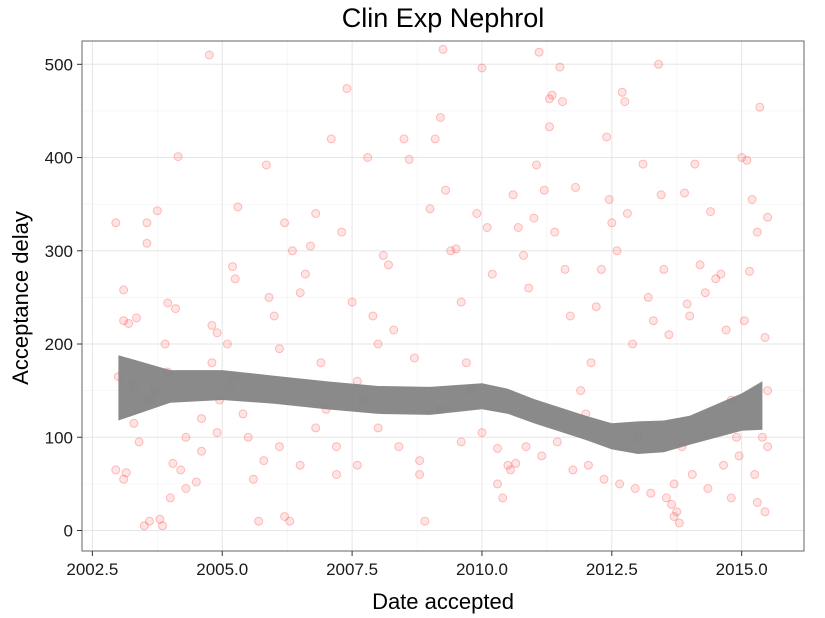 The width and height of the screenshot is (825, 618). Describe the element at coordinates (742, 569) in the screenshot. I see `x-tick-label: 2015.0` at that location.